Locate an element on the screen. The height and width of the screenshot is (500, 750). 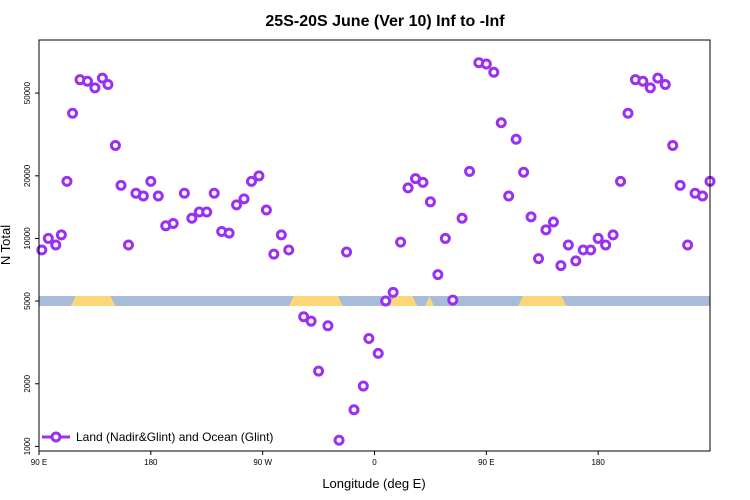
y-axis-label: N Total is located at coordinates (6, 245).